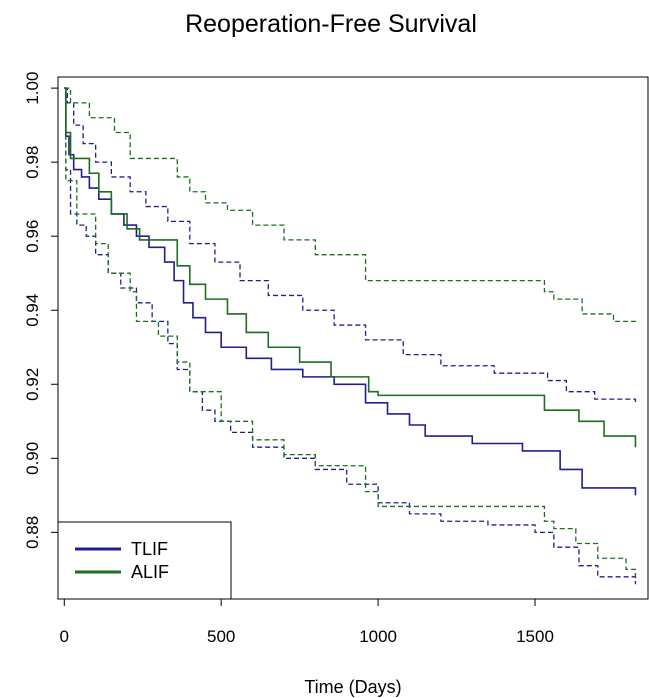 This screenshot has width=649, height=698. What do you see at coordinates (378, 636) in the screenshot?
I see `x-tick-label: 1000` at bounding box center [378, 636].